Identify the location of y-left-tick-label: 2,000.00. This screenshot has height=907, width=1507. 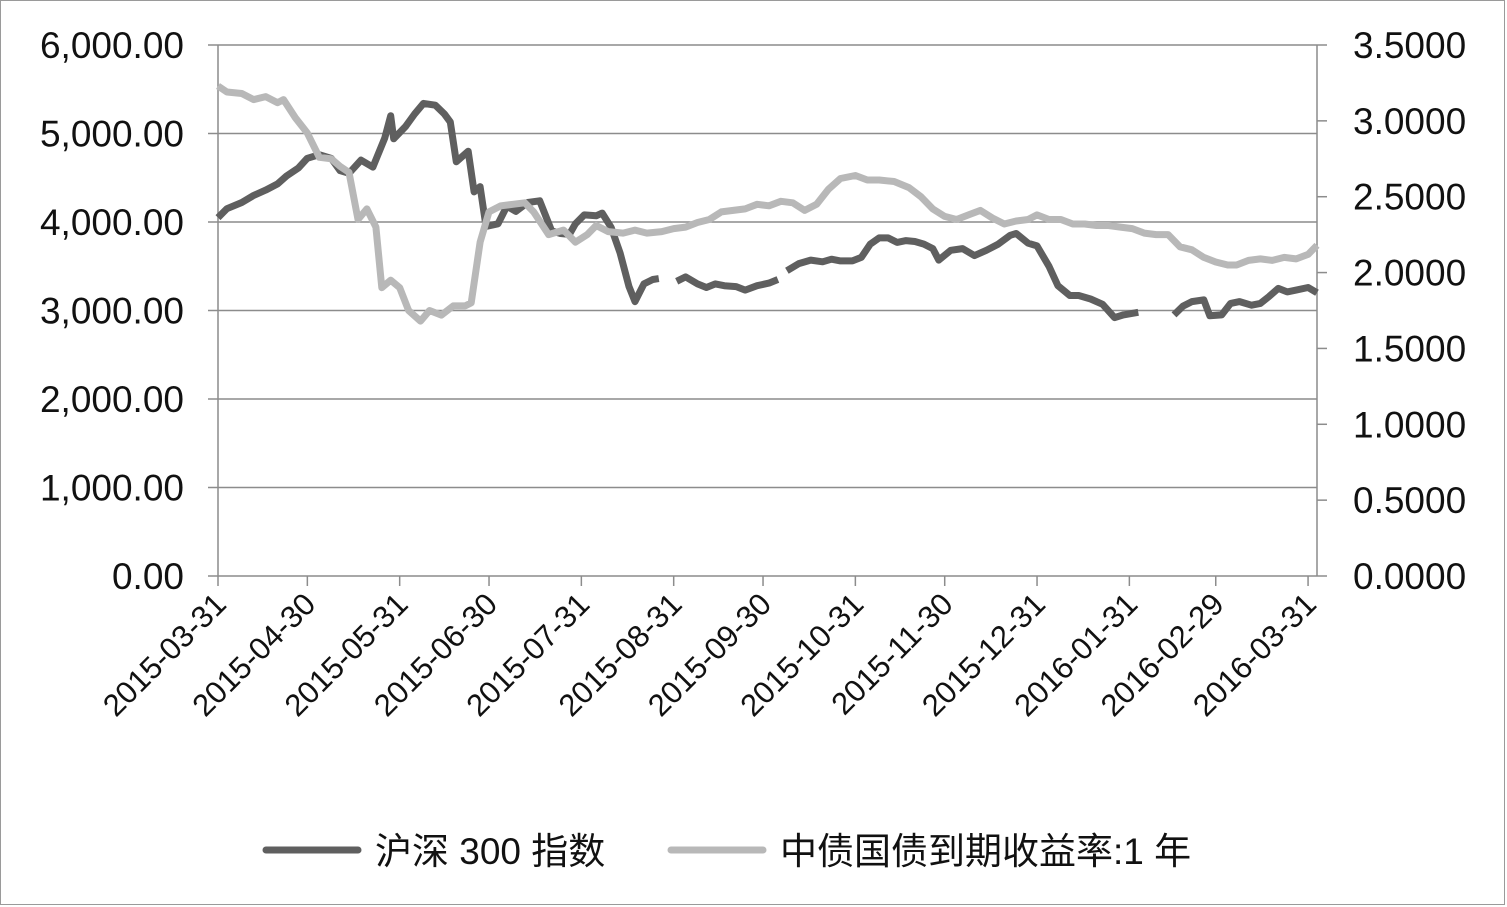
(112, 399).